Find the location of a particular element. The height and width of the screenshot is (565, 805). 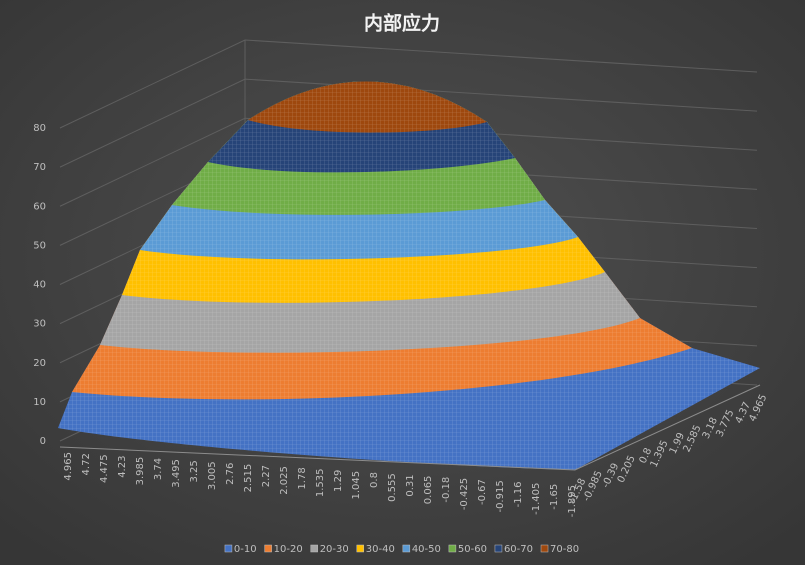

x-tick-label: 3.25 is located at coordinates (194, 471).